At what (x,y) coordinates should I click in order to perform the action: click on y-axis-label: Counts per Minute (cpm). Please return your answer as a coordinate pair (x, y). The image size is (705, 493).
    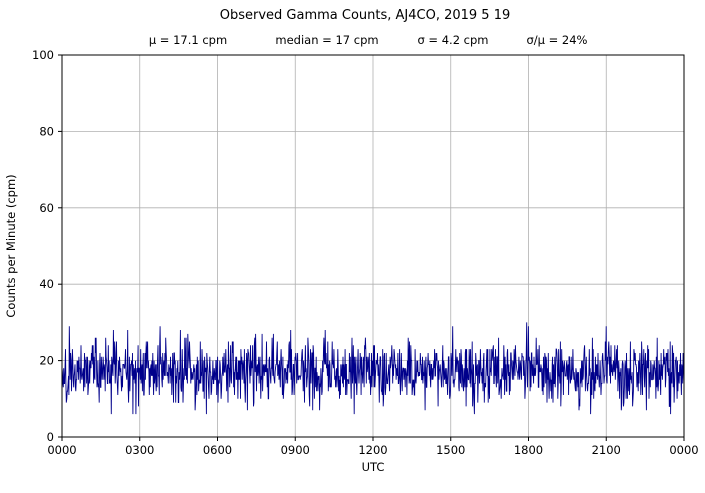
    Looking at the image, I should click on (11, 245).